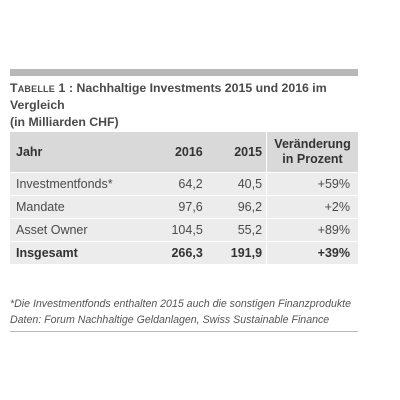 The height and width of the screenshot is (400, 400). I want to click on total-row: Insgesamt 266,3 191,9 +39%, so click(184, 252).